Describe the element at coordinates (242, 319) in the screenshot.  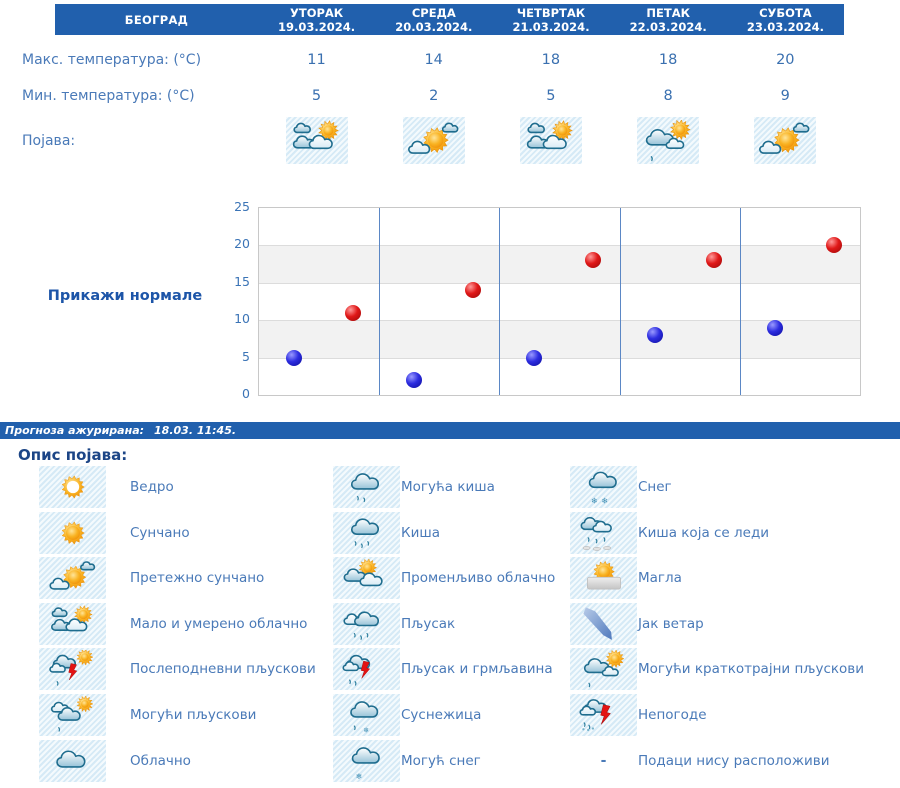
I see `y-axis-tick: 10` at that location.